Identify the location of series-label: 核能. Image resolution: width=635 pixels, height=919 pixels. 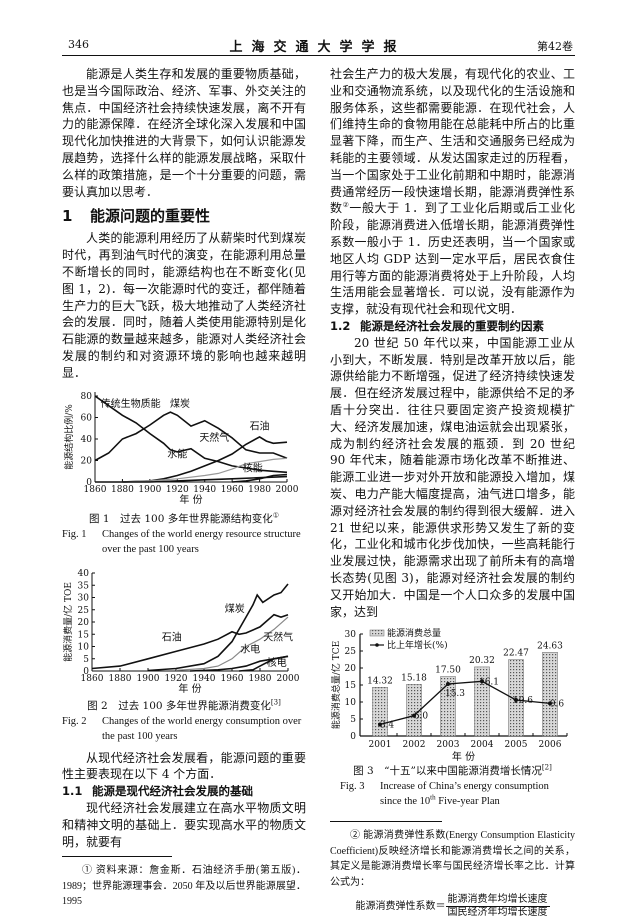
(253, 467).